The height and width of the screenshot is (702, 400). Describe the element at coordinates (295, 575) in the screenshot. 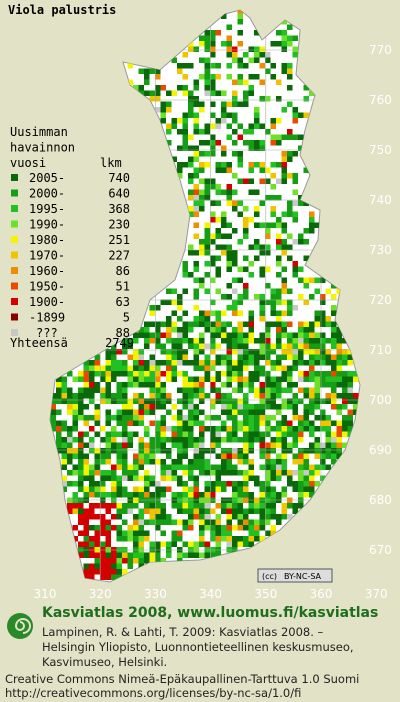

I see `license-badge: (cc) BY-NC-SA` at that location.